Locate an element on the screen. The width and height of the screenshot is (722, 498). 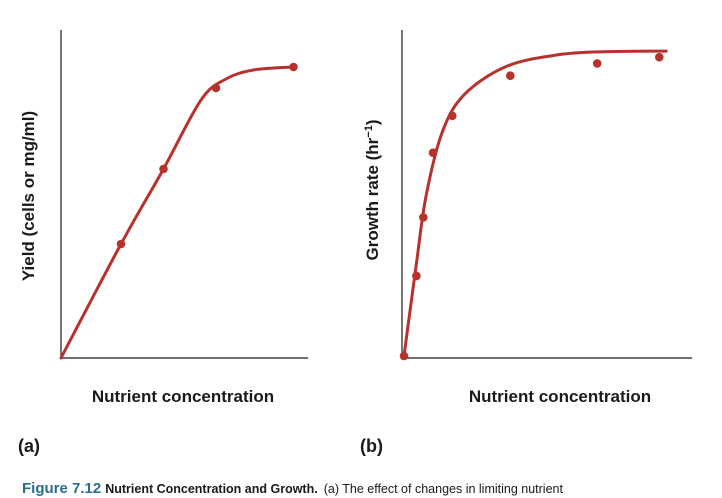
caption-title: Nutrient Concentration and Growth. is located at coordinates (211, 489).